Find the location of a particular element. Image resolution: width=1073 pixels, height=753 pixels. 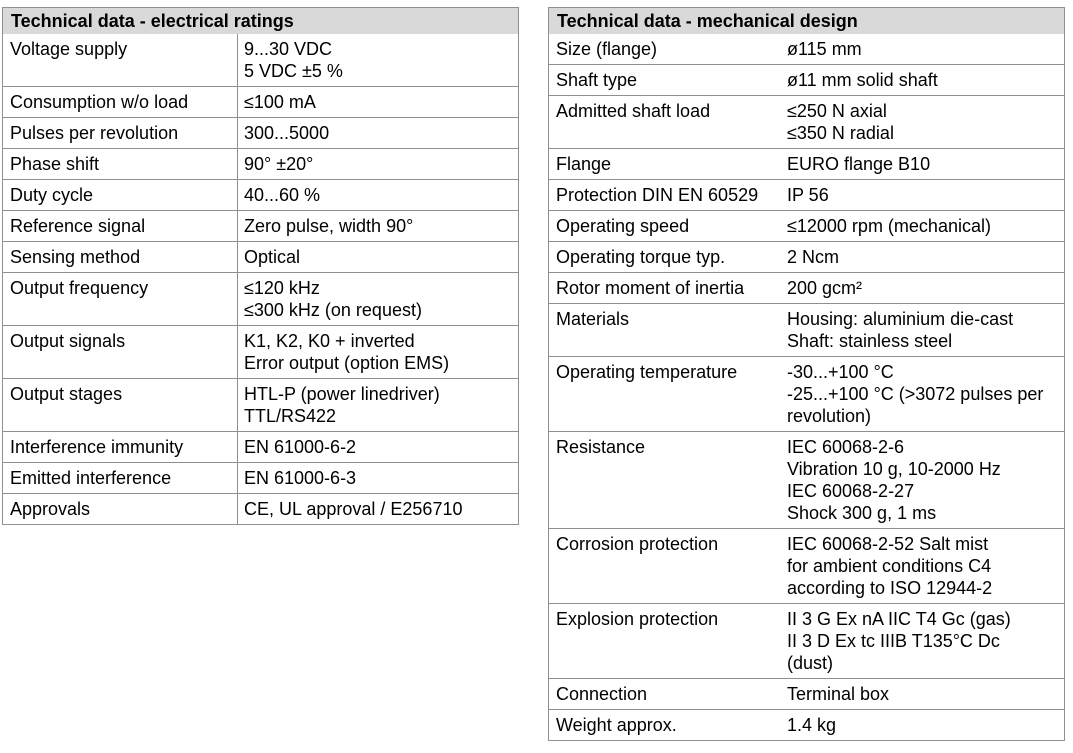

value-line: II 3 D Ex tc IIIB T135°C Dc is located at coordinates (893, 641).